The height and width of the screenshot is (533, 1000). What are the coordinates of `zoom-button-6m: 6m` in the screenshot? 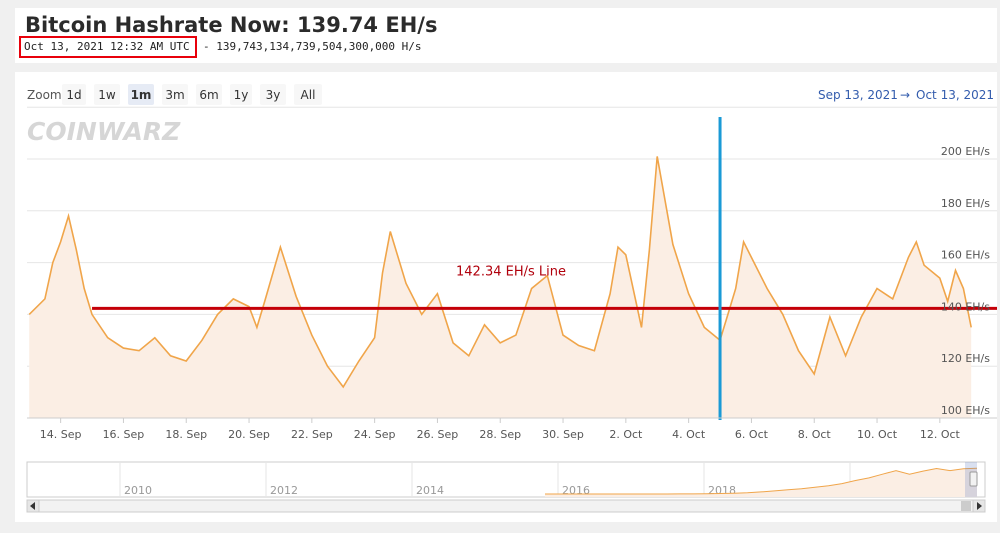 It's located at (209, 94).